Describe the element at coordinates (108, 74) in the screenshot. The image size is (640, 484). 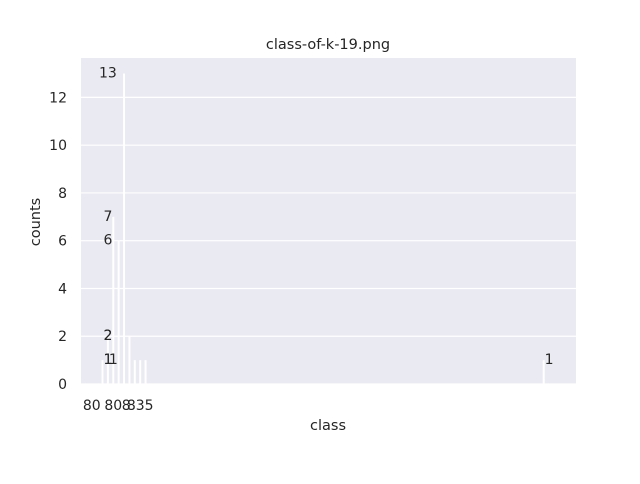
I see `data-label: 13` at that location.